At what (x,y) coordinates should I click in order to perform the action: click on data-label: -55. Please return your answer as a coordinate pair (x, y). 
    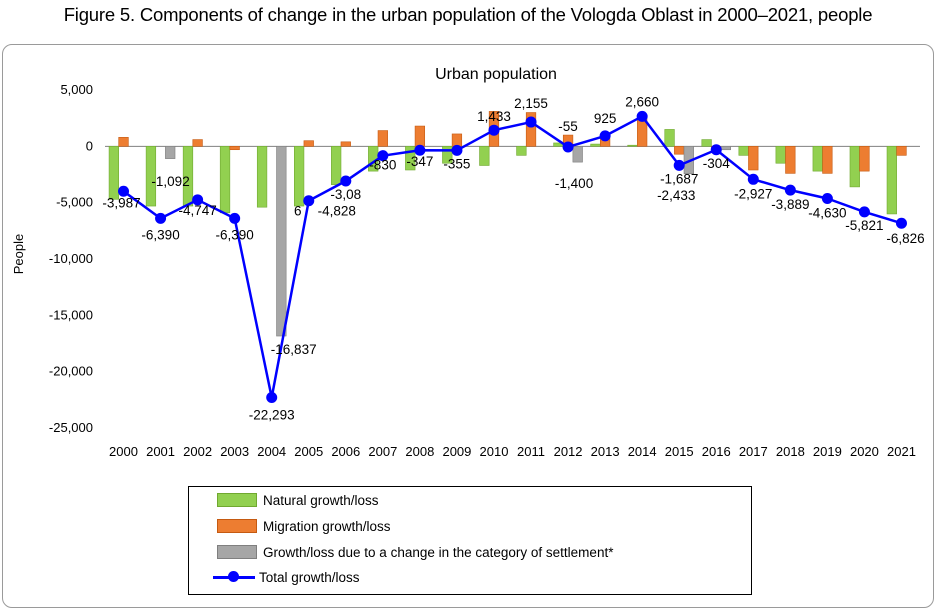
    Looking at the image, I should click on (568, 126).